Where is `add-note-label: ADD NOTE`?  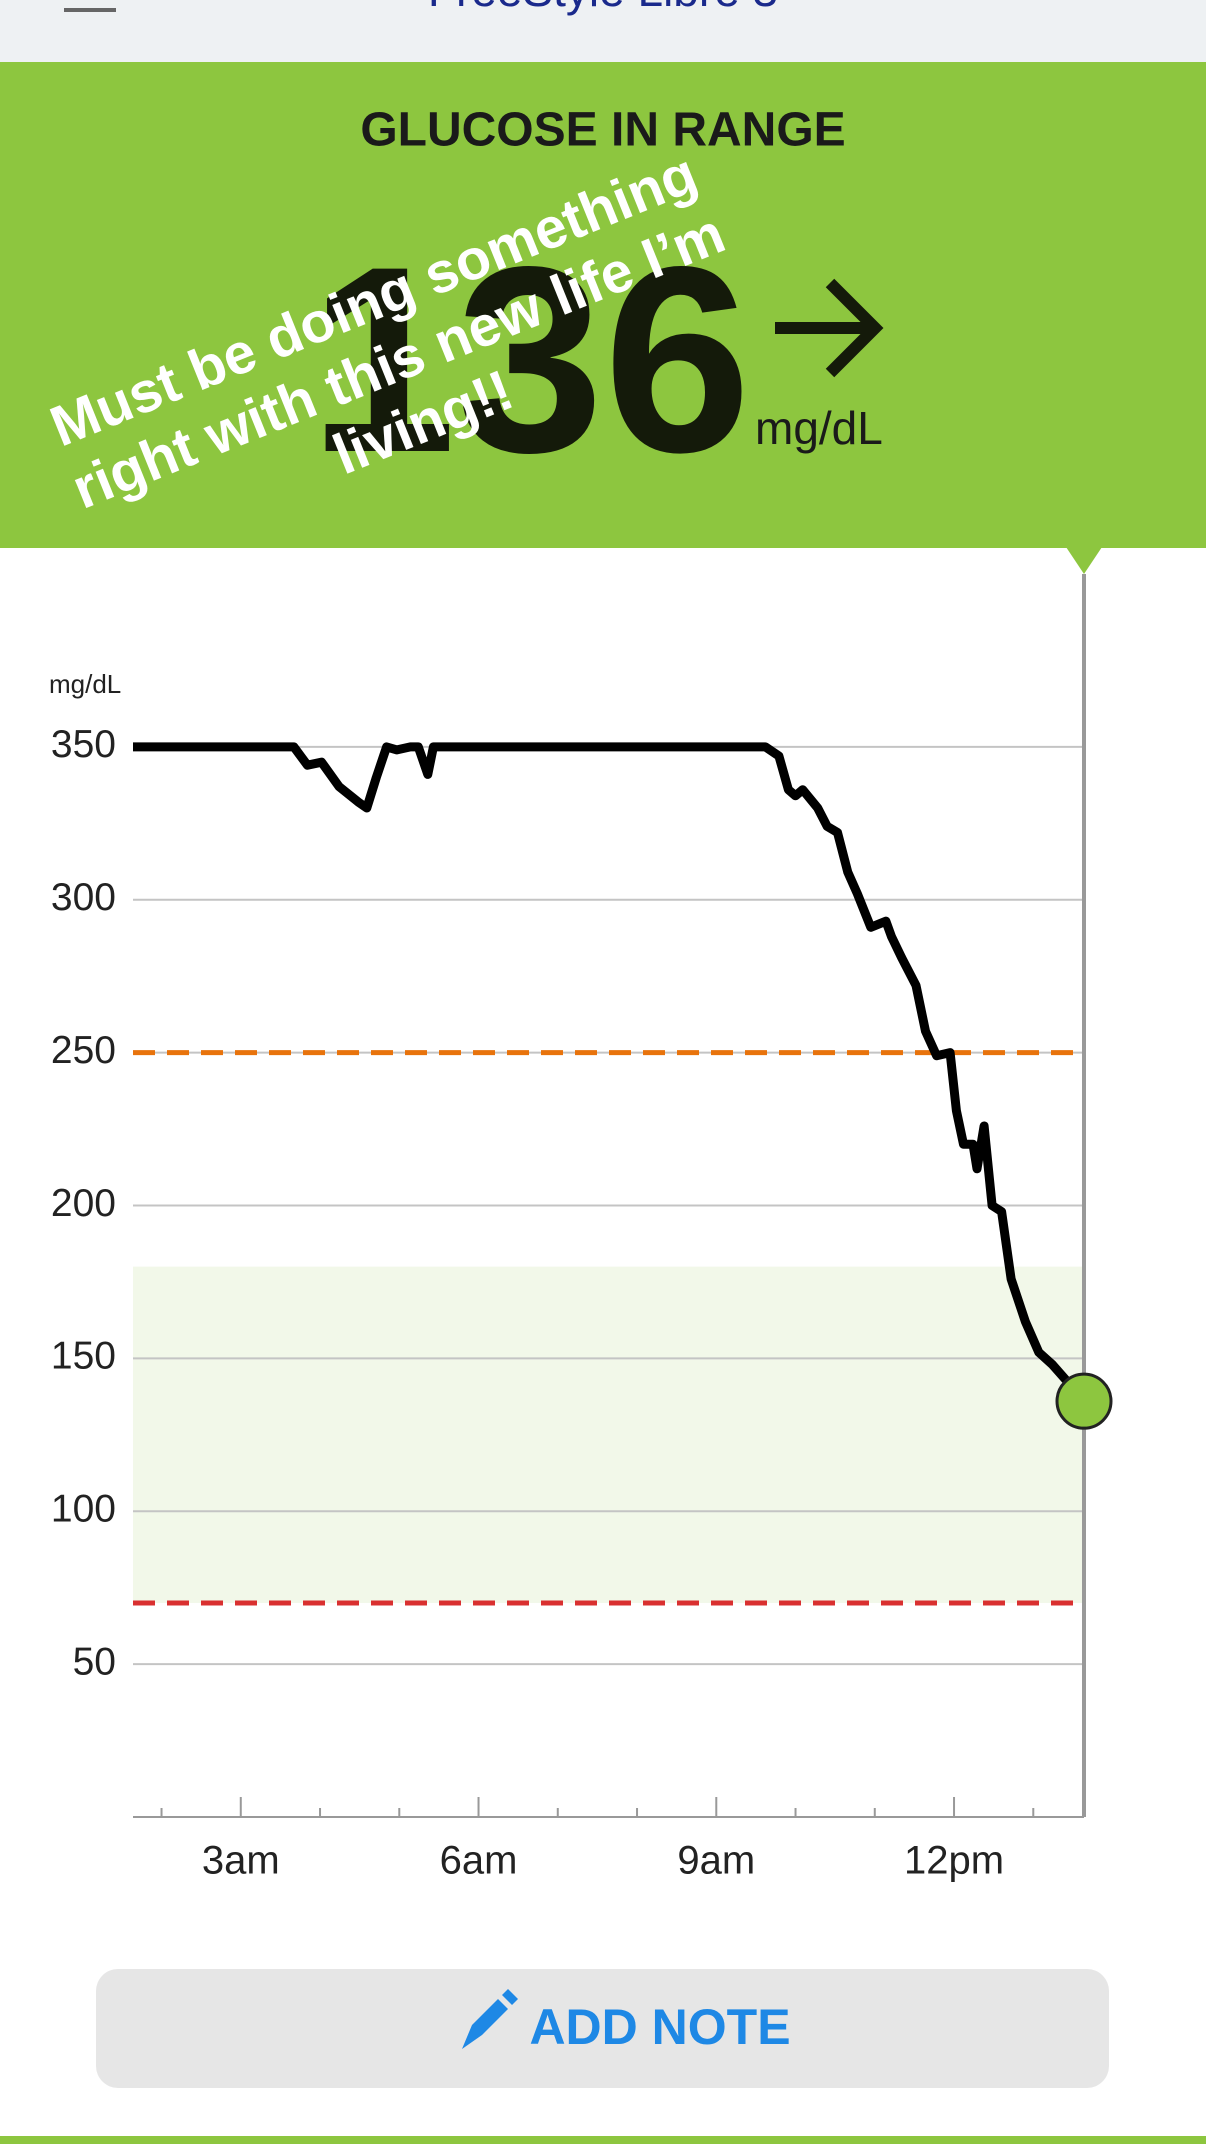
add-note-label: ADD NOTE is located at coordinates (659, 2027).